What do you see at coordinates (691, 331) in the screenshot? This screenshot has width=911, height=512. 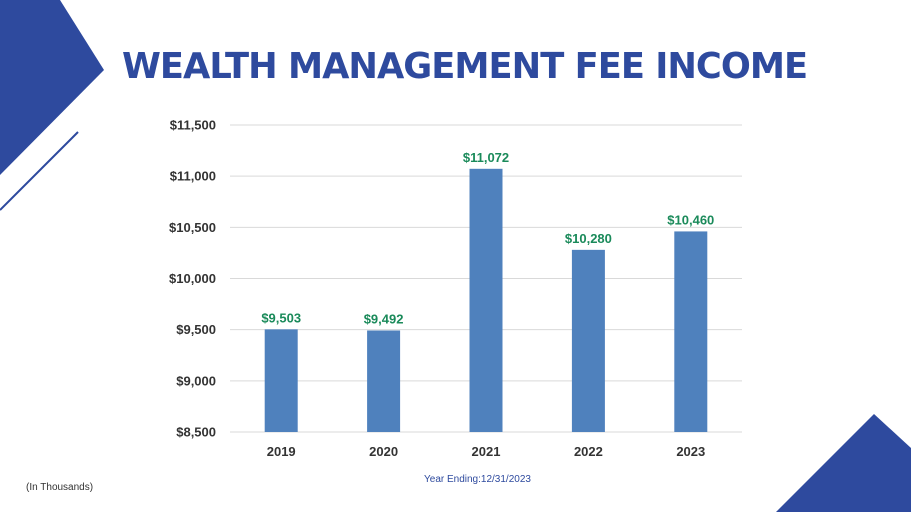 I see `bar-2023` at bounding box center [691, 331].